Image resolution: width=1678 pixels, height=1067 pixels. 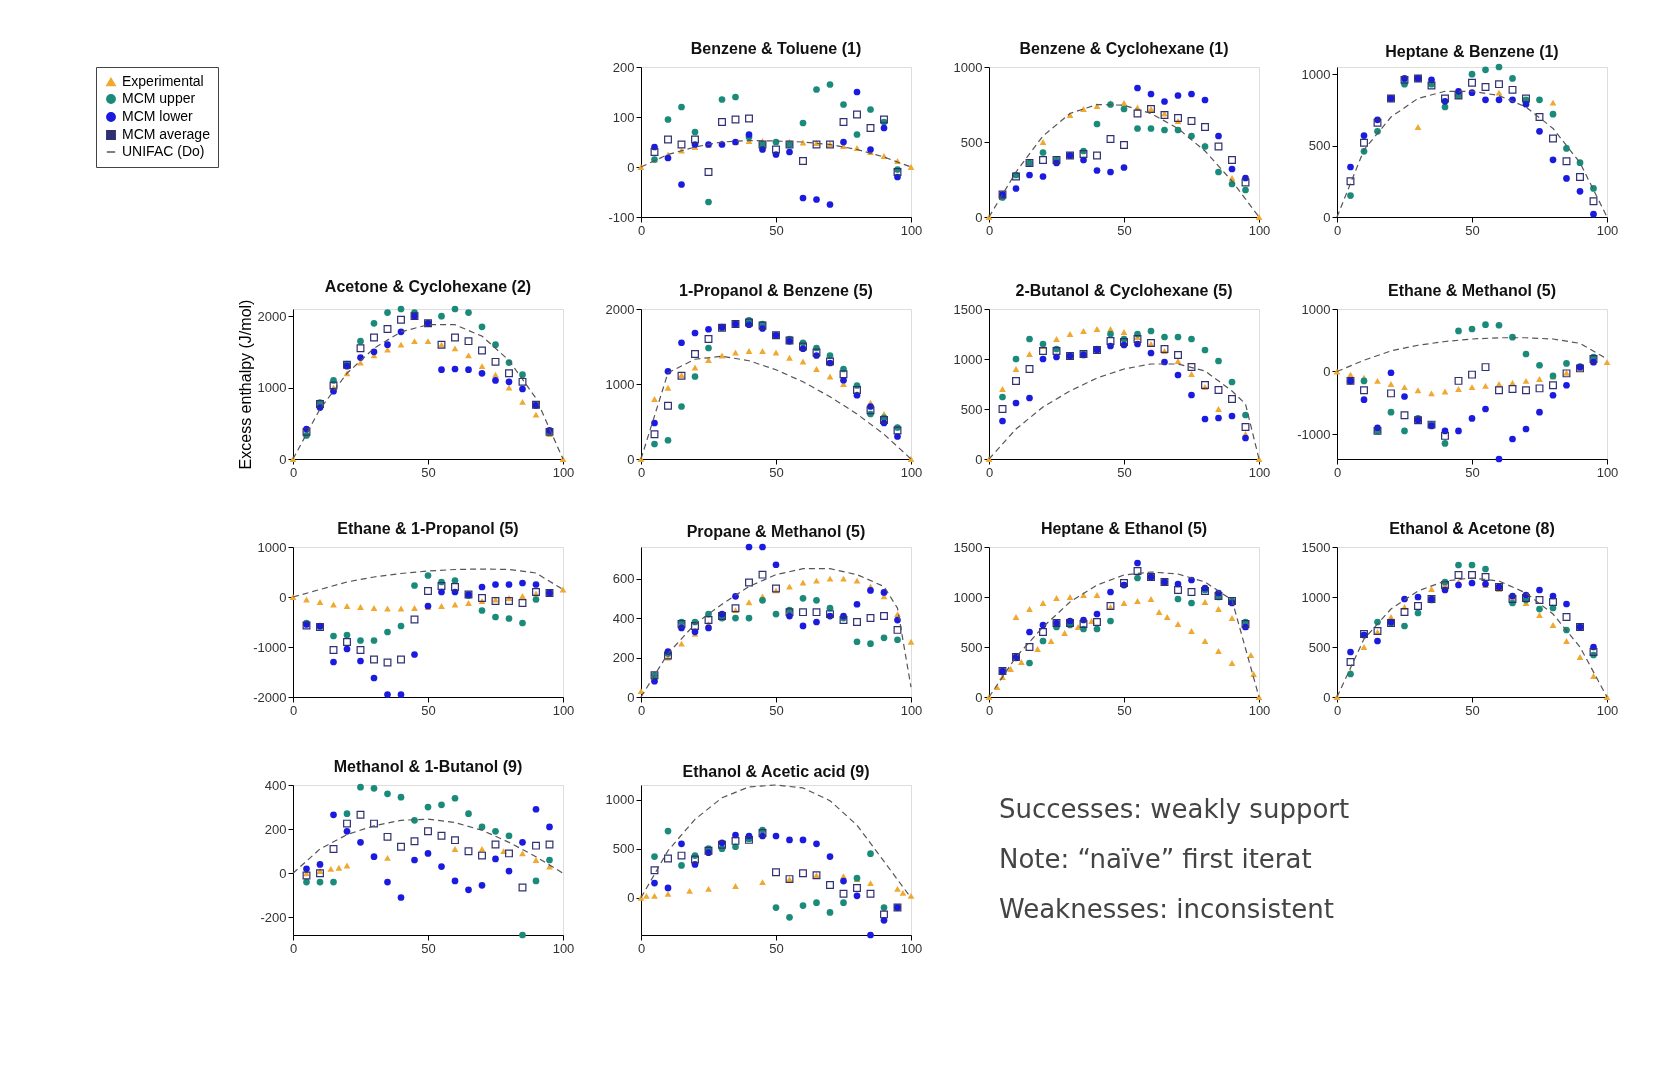 I want to click on chart-title: Ethane & 1-Propanol (5), so click(x=428, y=528).